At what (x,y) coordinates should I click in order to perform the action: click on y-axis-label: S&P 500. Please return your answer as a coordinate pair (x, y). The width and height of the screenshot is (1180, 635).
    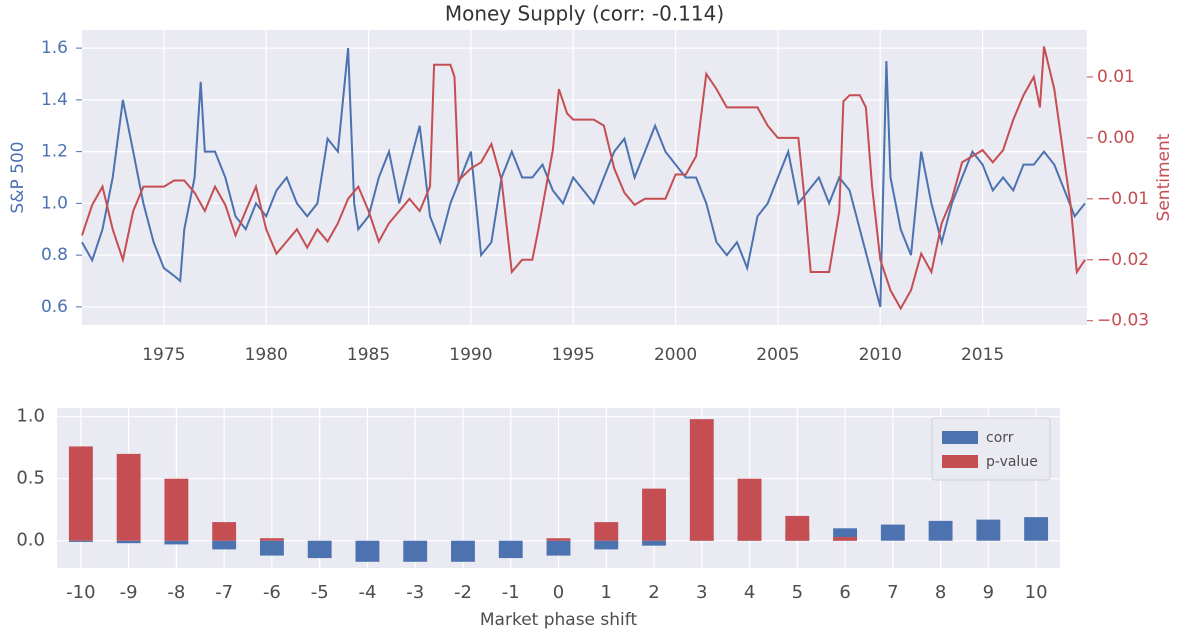
    Looking at the image, I should click on (18, 177).